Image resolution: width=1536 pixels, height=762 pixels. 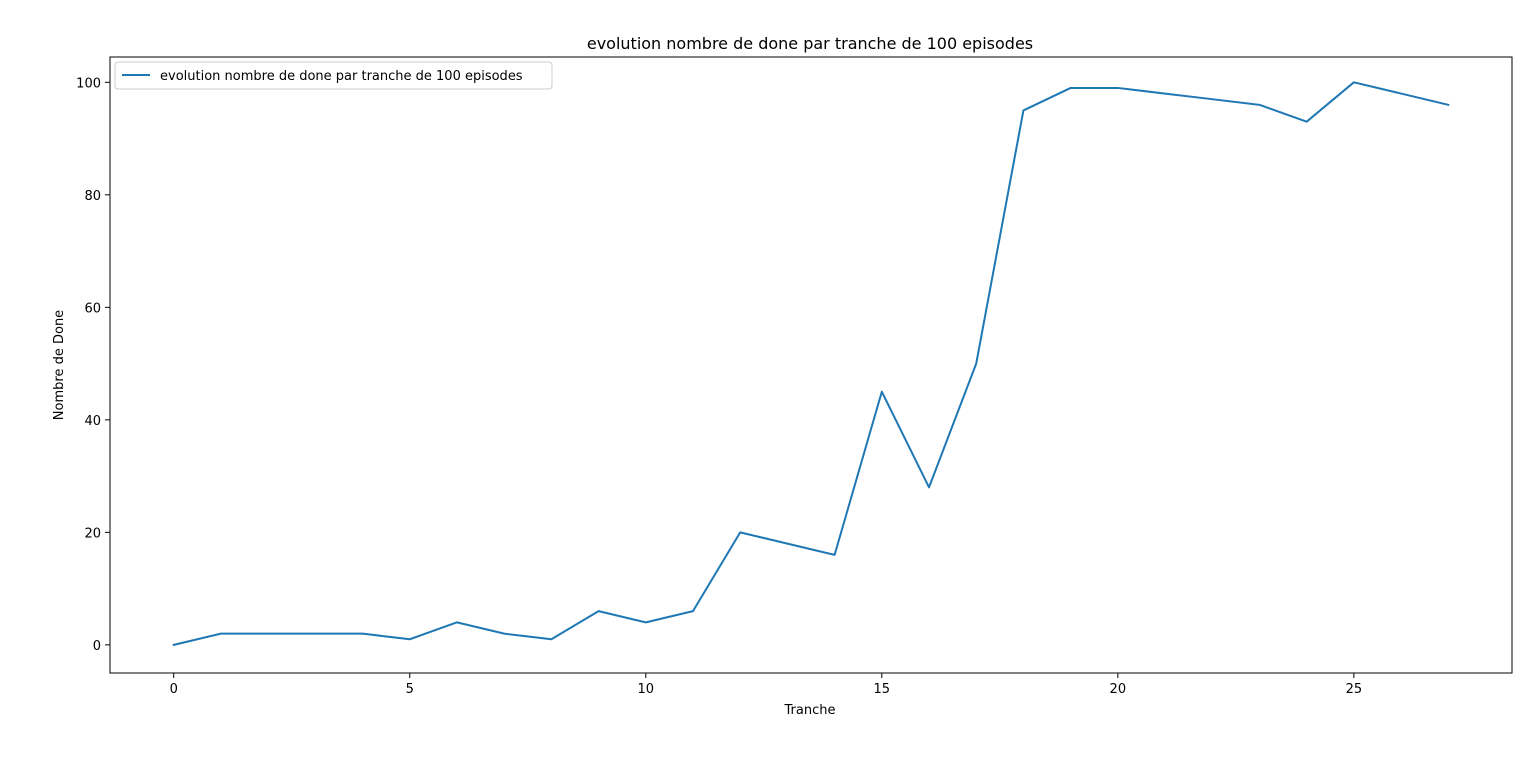 I want to click on y-axis: 0 20 40 60 80 100, so click(x=93, y=365).